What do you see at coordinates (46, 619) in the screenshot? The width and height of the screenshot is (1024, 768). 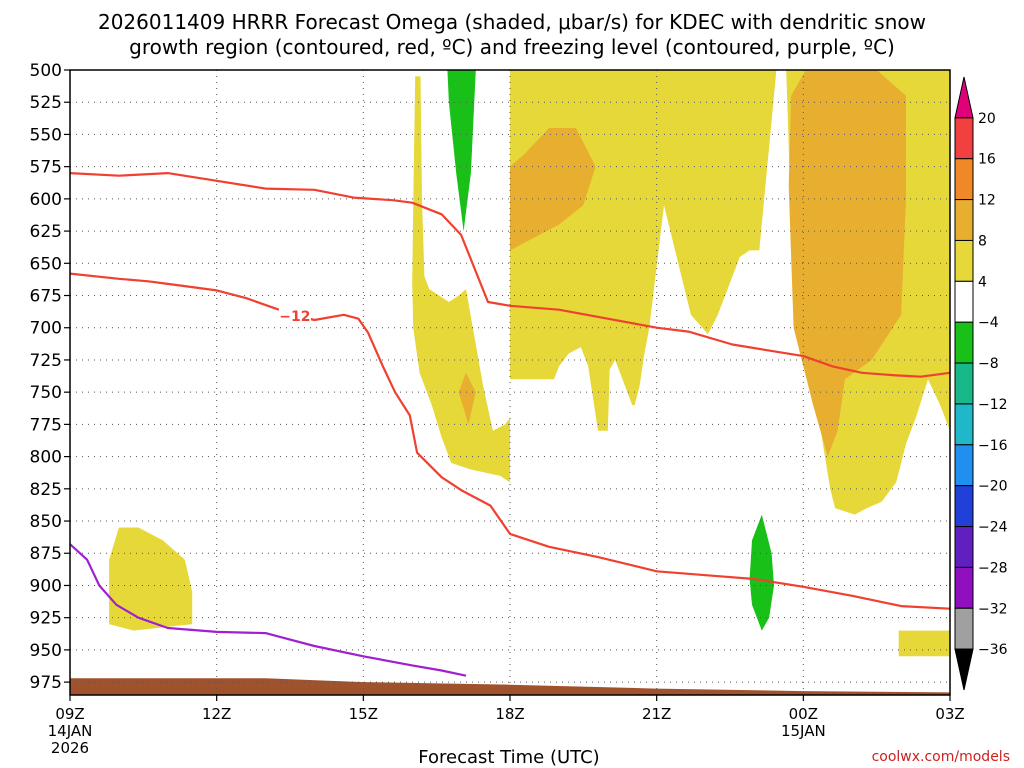 I see `y-tick-label: 925` at bounding box center [46, 619].